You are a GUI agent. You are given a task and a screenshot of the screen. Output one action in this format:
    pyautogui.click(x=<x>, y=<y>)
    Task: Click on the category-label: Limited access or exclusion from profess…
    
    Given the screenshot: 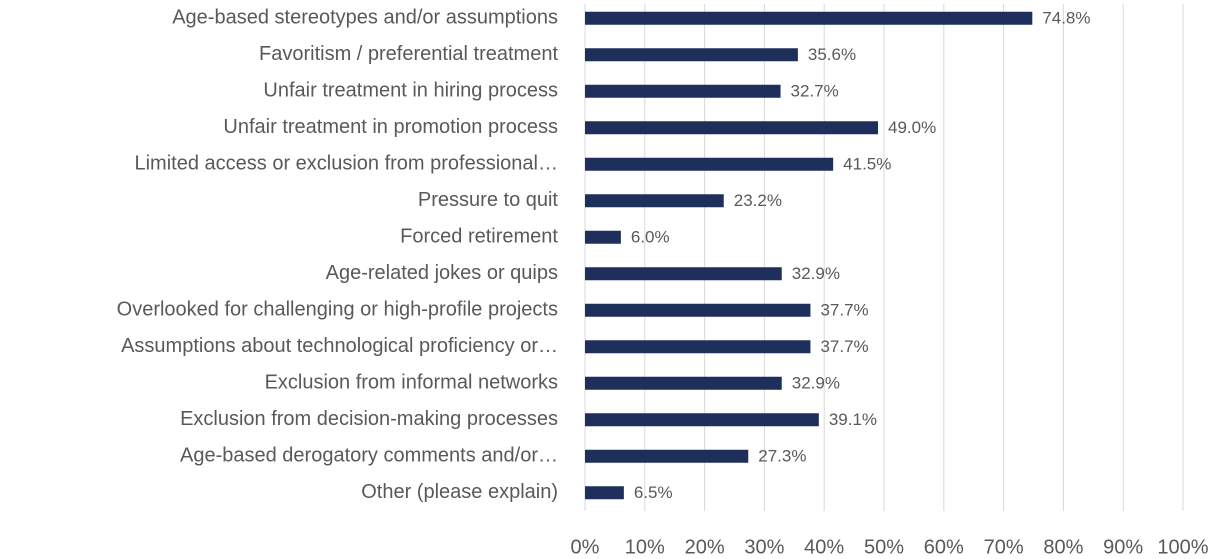 What is the action you would take?
    pyautogui.click(x=346, y=164)
    